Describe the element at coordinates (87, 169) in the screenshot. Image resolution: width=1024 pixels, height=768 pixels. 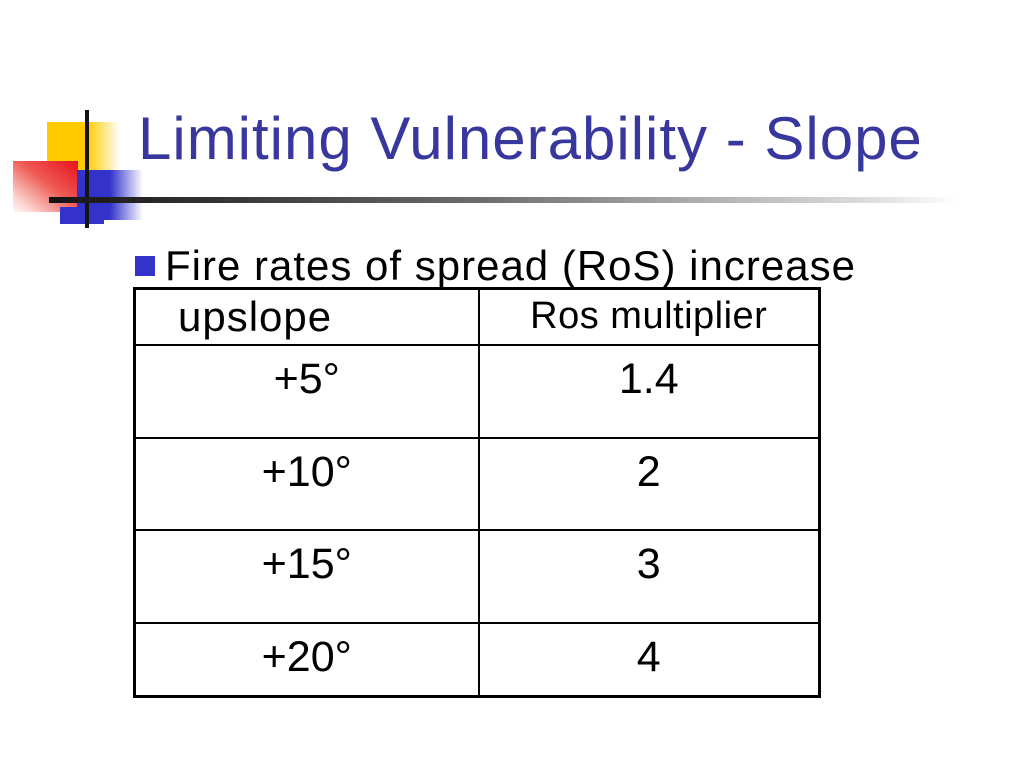
I see `logo-vertical-line` at that location.